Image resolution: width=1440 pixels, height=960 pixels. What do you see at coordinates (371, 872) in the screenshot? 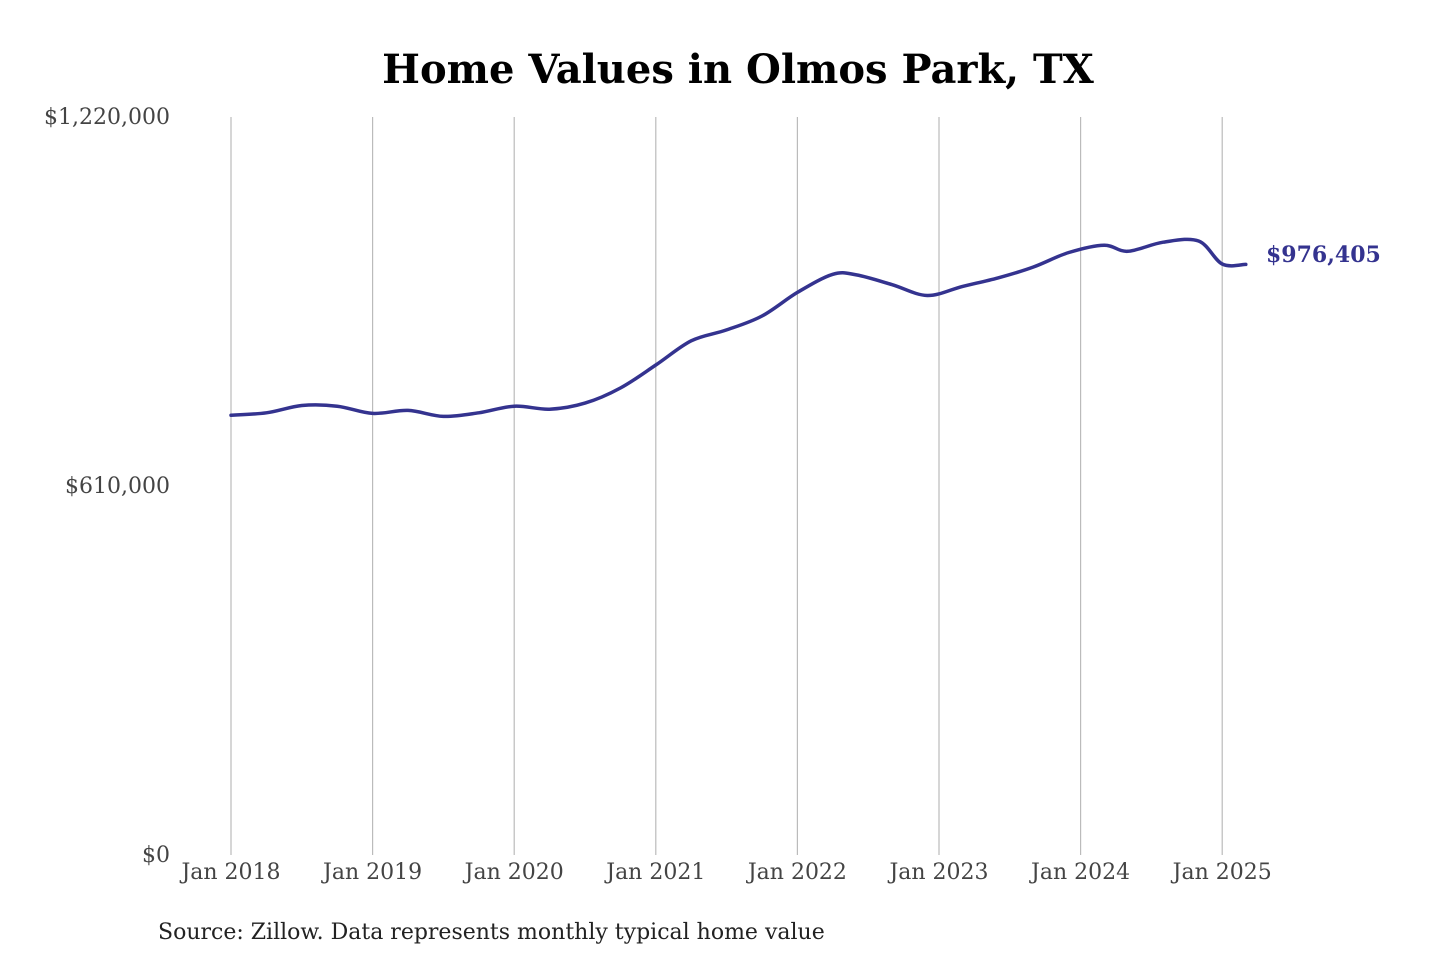
I see `x-tick-label: Jan 2019` at bounding box center [371, 872].